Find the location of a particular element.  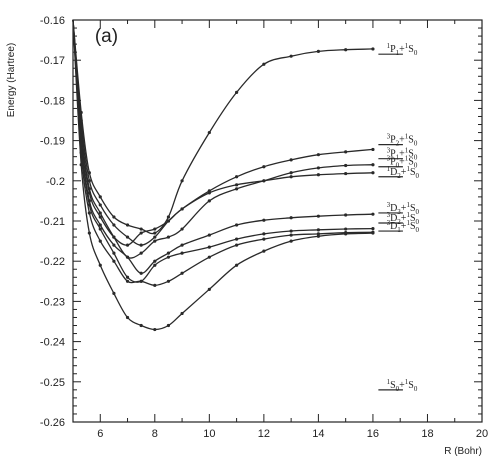

x-axis-title: R (Bohr) is located at coordinates (463, 451).